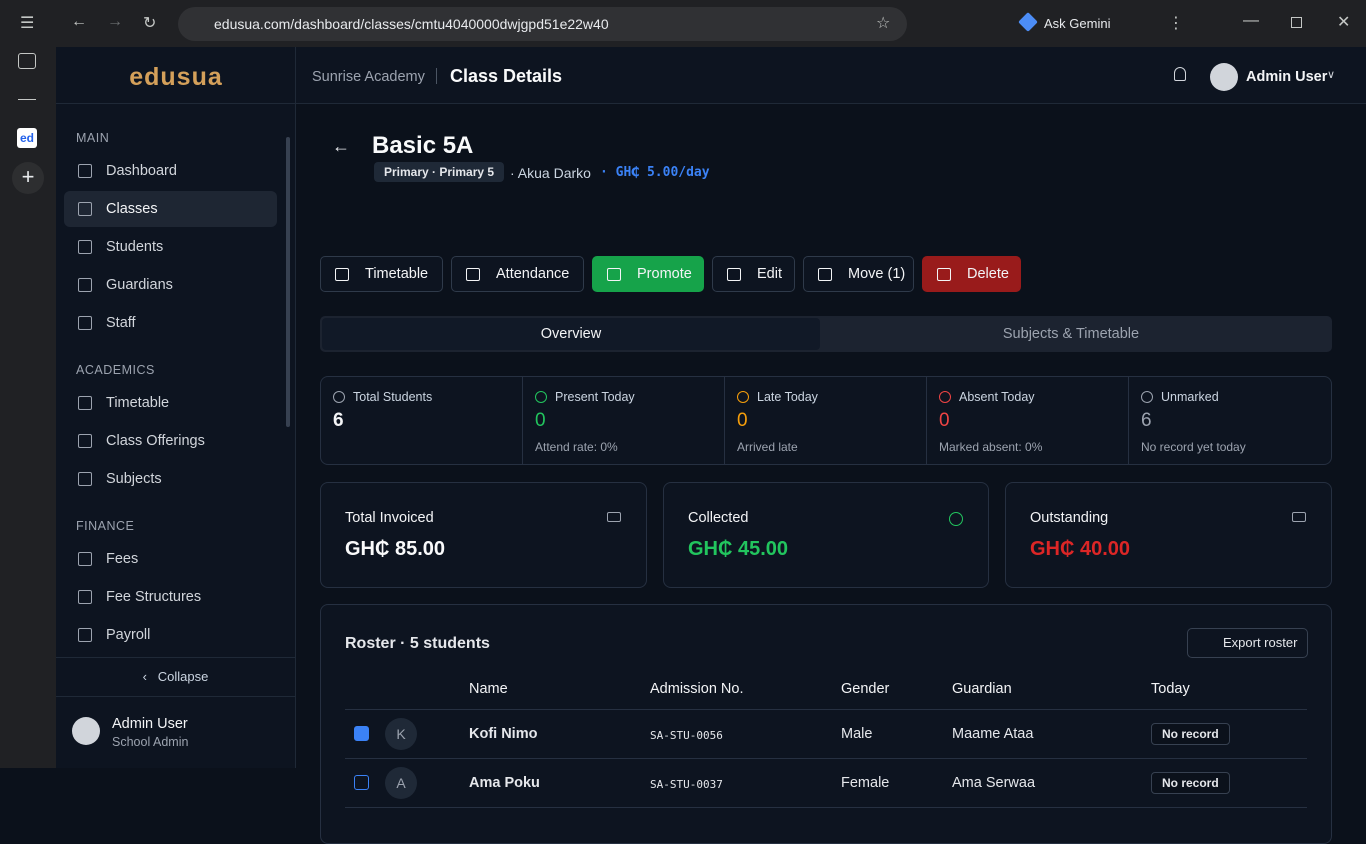  Describe the element at coordinates (576, 447) in the screenshot. I see `stat-note: Attend rate: 0%` at that location.